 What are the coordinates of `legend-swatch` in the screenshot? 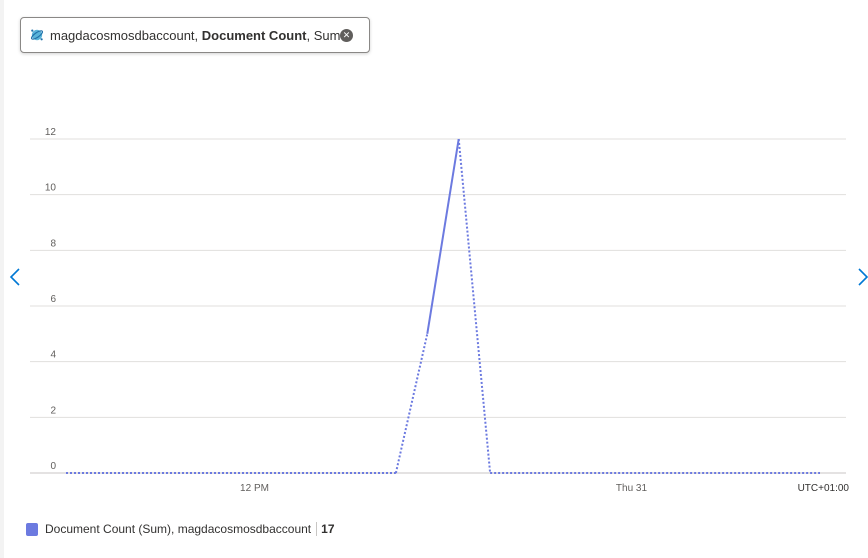 It's located at (32, 529).